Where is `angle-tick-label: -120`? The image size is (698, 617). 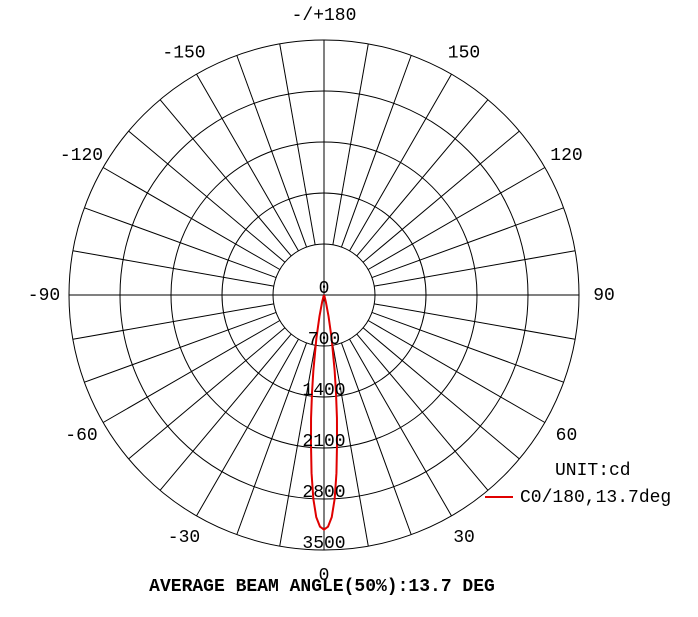
angle-tick-label: -120 is located at coordinates (81, 156).